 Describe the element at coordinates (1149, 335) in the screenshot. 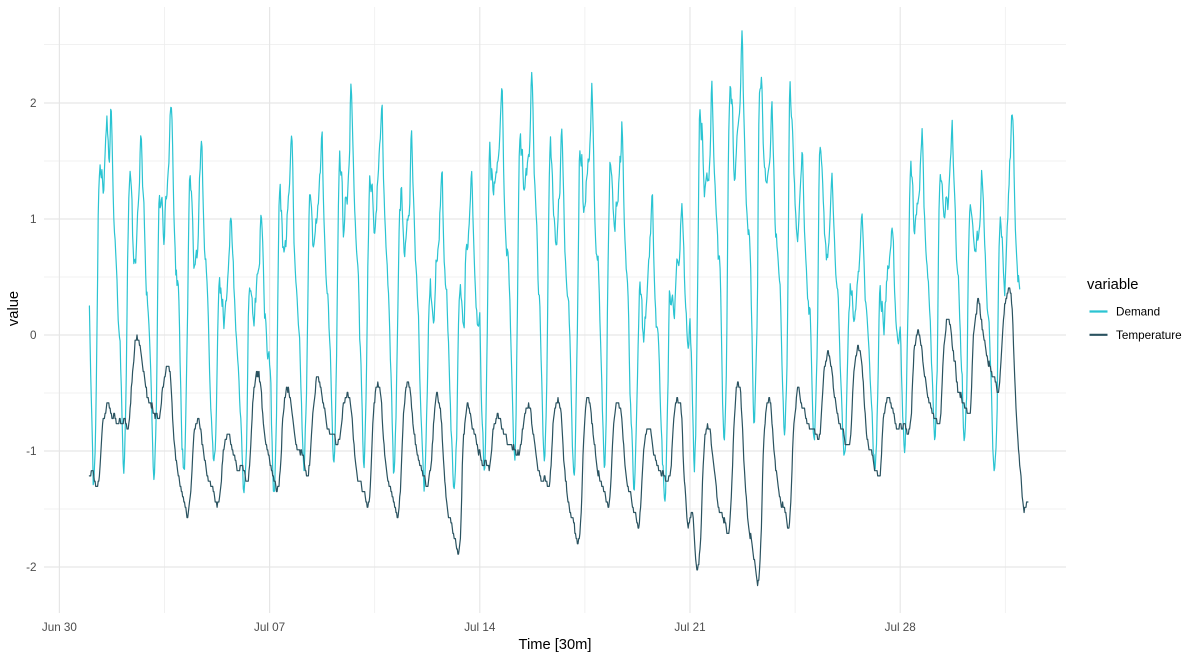

I see `svg-text: Temperature` at that location.